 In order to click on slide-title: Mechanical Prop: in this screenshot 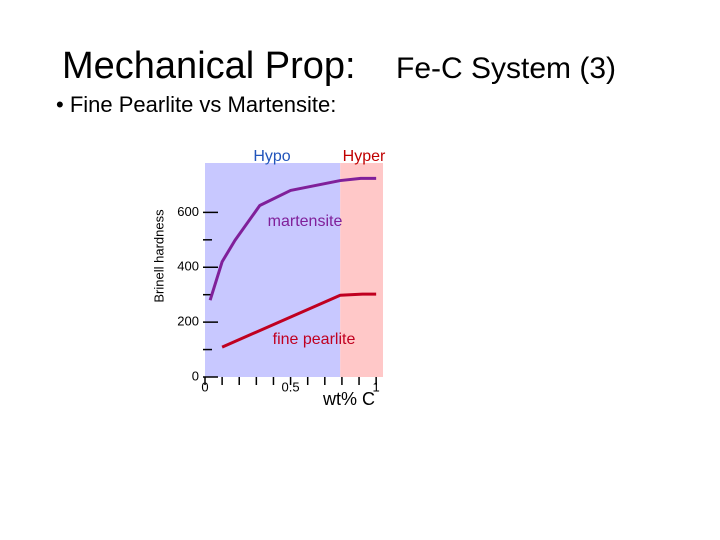, I will do `click(209, 66)`.